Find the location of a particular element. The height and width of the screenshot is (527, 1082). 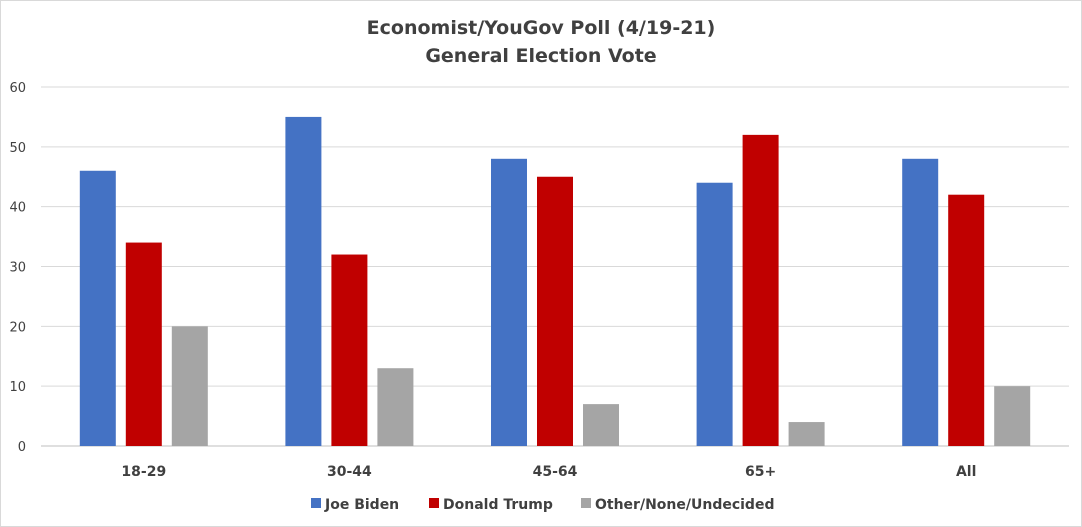

x-tick-label: 45-64 is located at coordinates (555, 472).